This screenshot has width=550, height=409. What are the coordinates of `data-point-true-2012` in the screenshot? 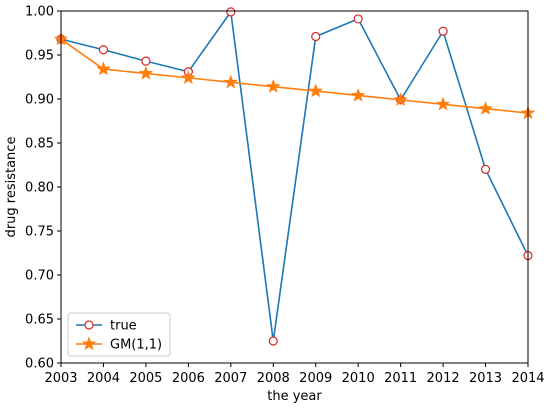 It's located at (443, 31).